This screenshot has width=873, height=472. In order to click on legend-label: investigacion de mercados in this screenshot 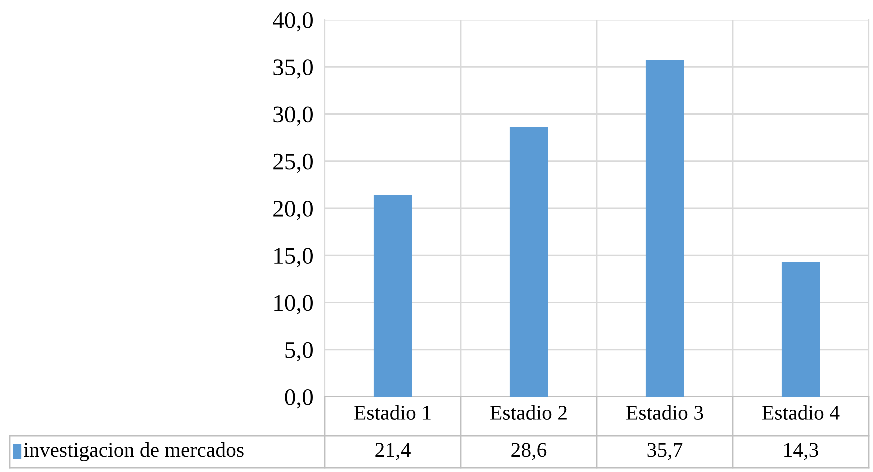, I will do `click(134, 452)`.